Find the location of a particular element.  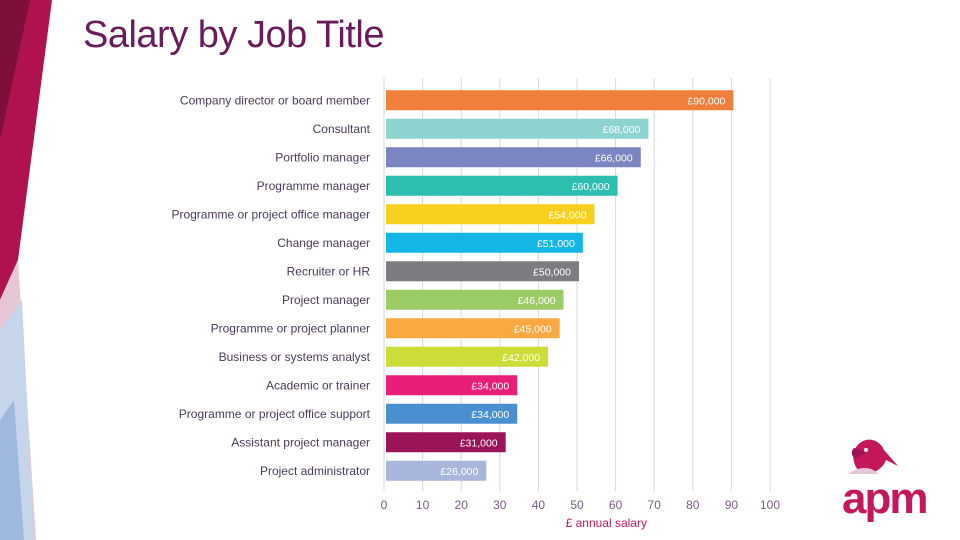

apm-heron-logo-icon is located at coordinates (873, 456).